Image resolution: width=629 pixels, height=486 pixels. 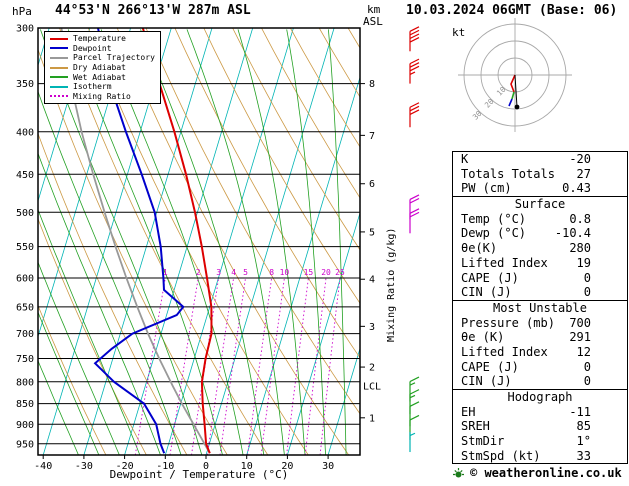 What do you see at coordinates (486, 188) in the screenshot?
I see `stat-label: PW (cm)` at bounding box center [486, 188].